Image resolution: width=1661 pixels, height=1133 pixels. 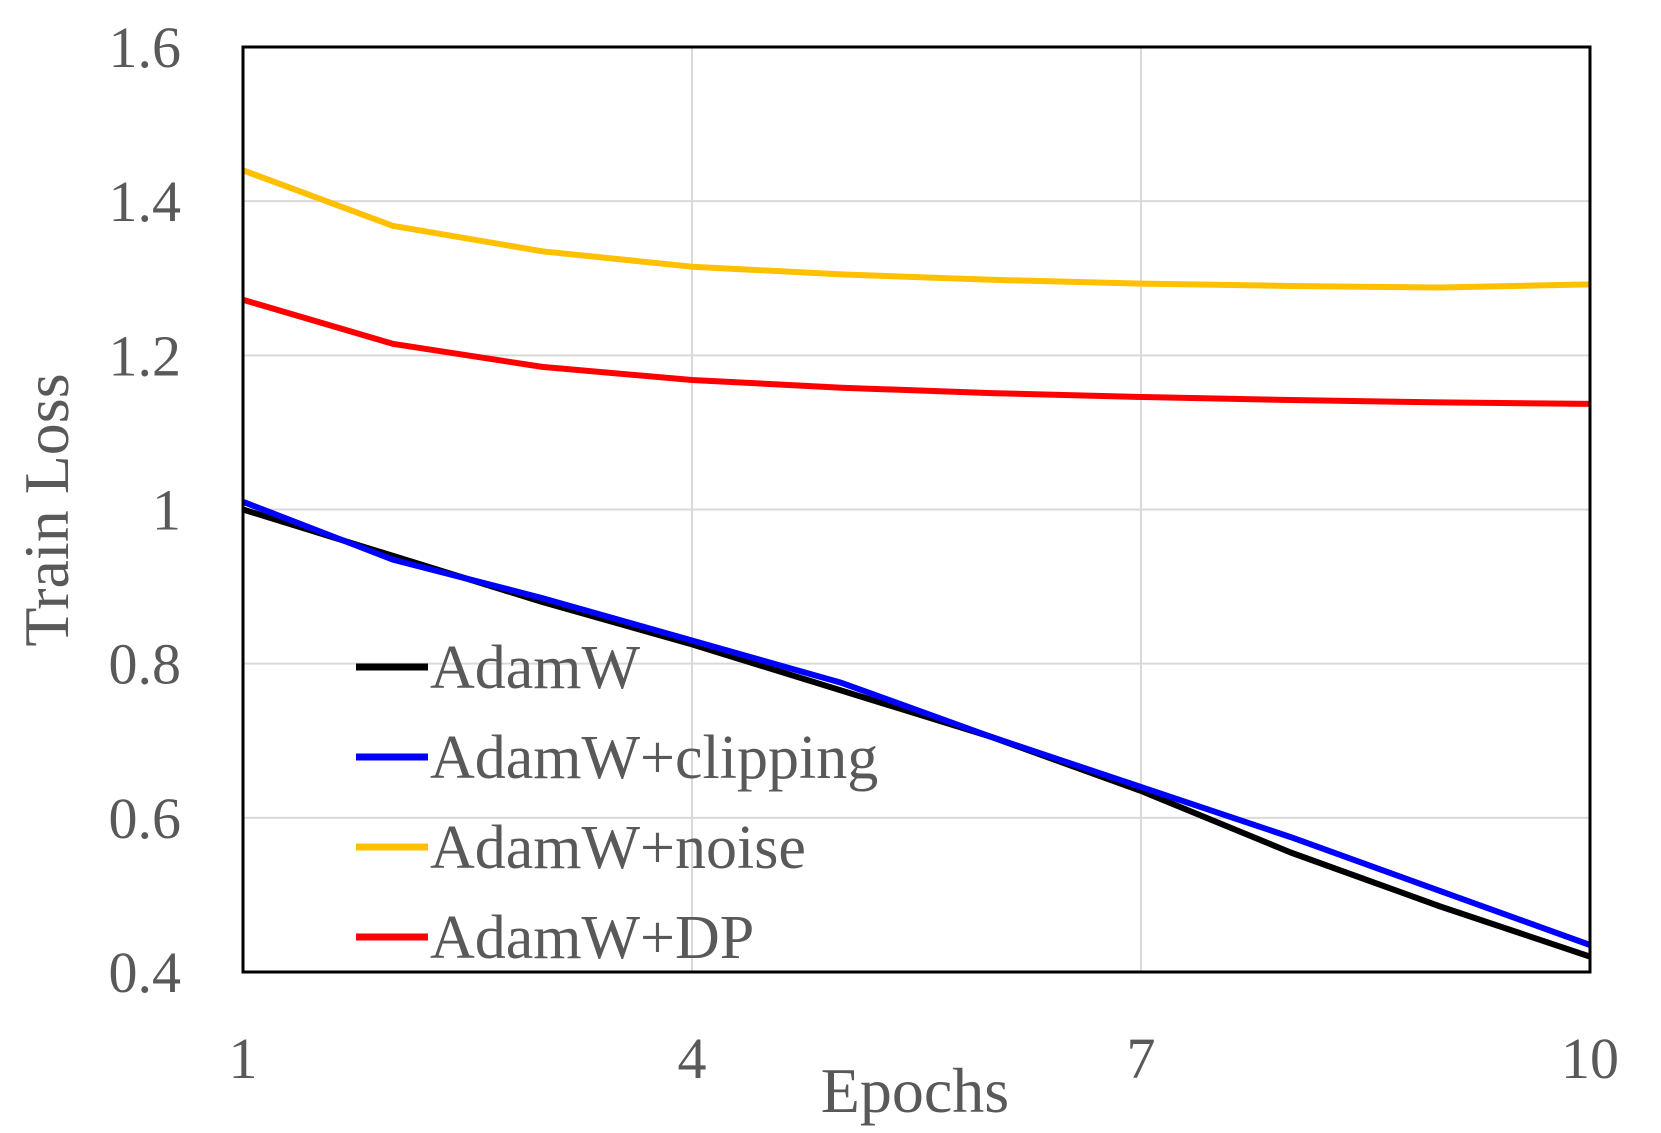 What do you see at coordinates (692, 1058) in the screenshot?
I see `x-tick-label: 4` at bounding box center [692, 1058].